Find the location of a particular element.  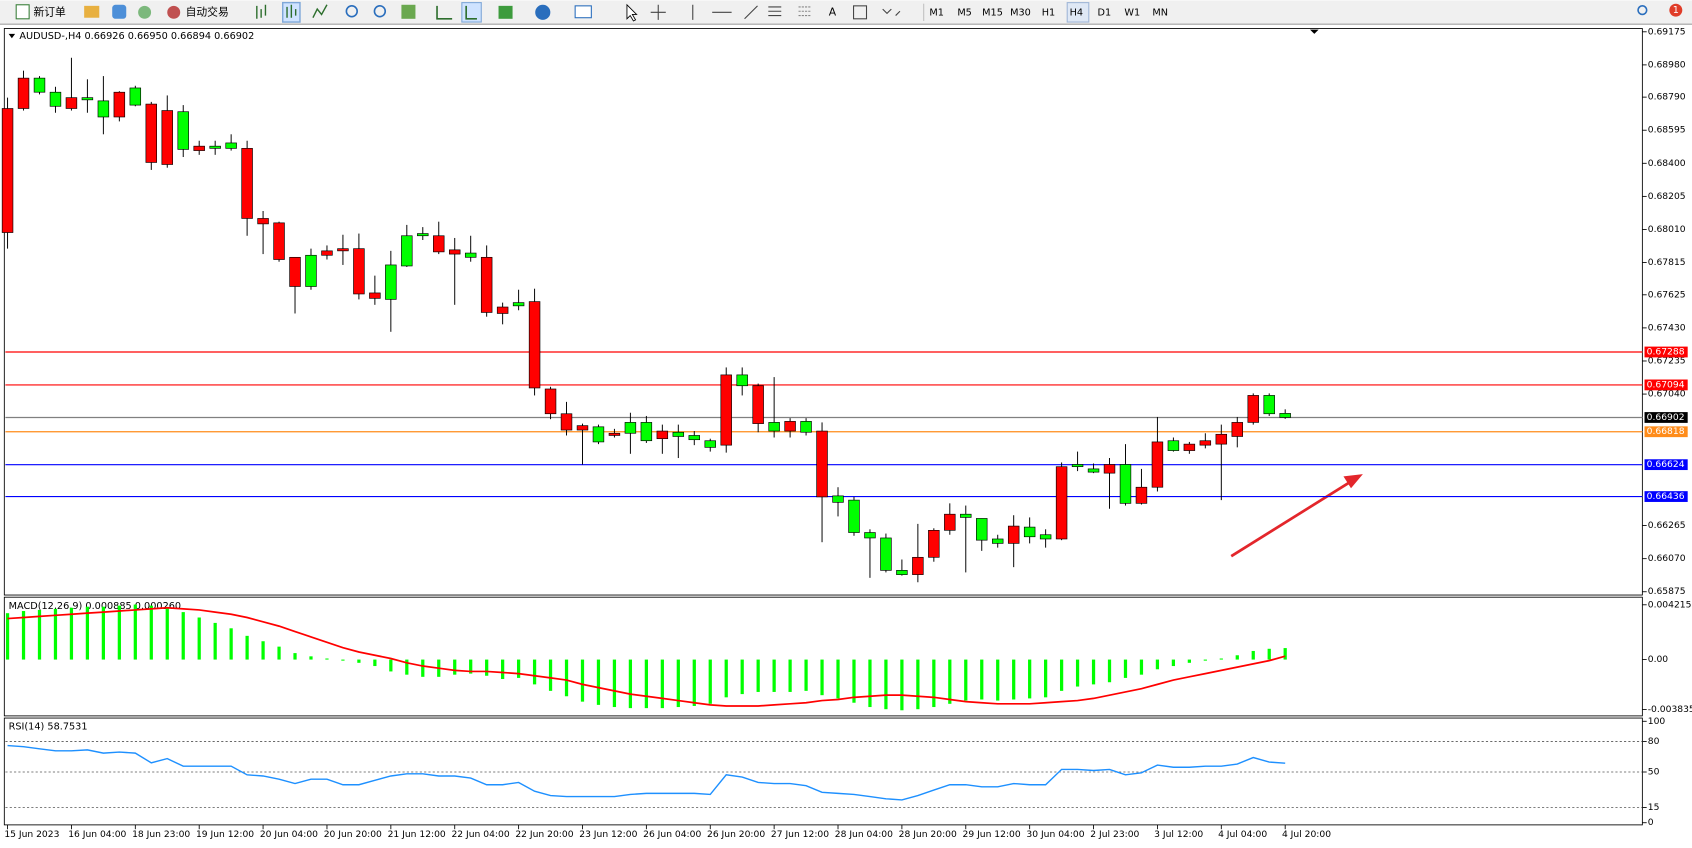

text-tool: A is located at coordinates (833, 11).